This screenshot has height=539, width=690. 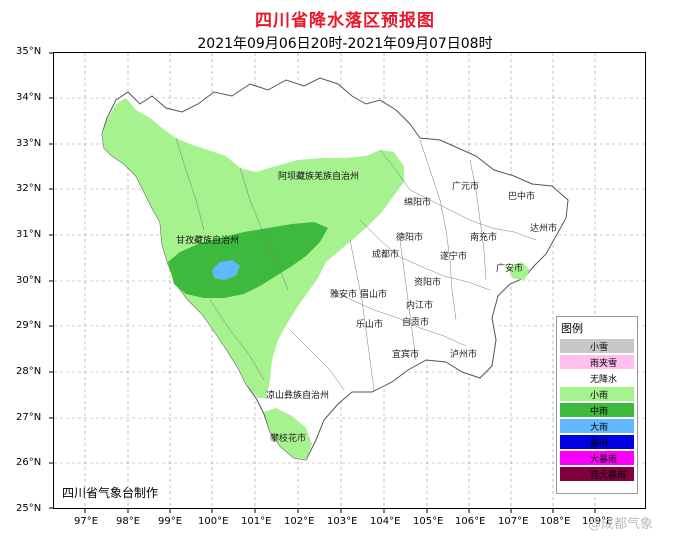 What do you see at coordinates (29, 325) in the screenshot?
I see `lat-label: 29°N` at bounding box center [29, 325].